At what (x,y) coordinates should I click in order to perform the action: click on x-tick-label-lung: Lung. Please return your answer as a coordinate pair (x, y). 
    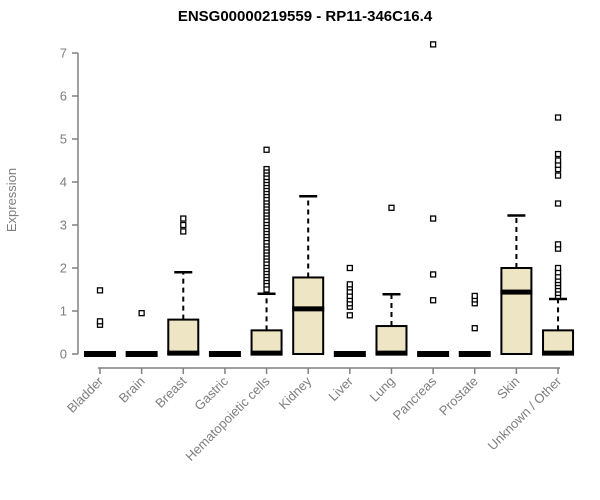
    Looking at the image, I should click on (382, 389).